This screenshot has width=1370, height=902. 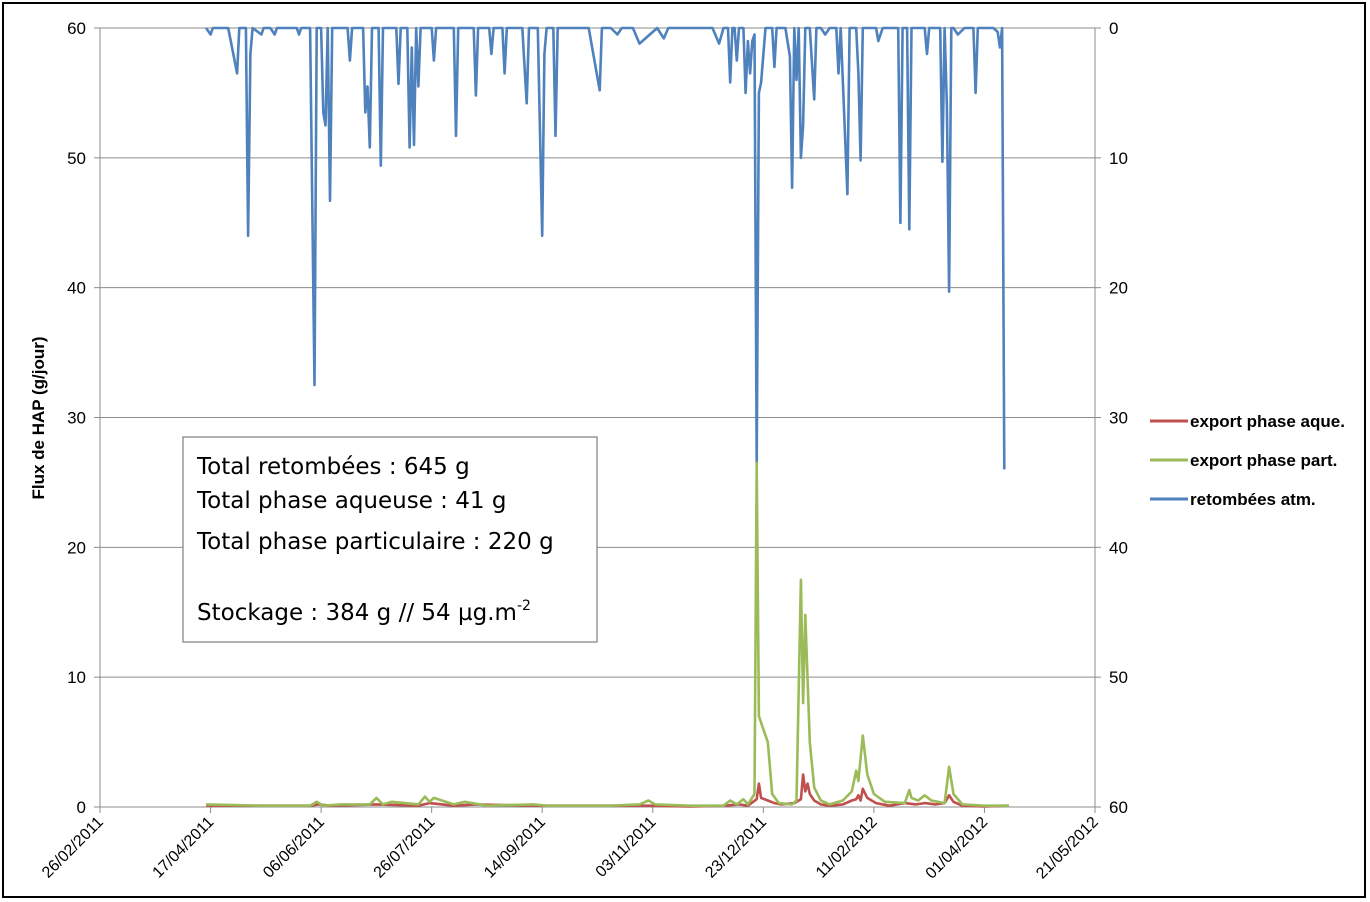 I want to click on x-tick-label: 03/11/2011, so click(x=626, y=847).